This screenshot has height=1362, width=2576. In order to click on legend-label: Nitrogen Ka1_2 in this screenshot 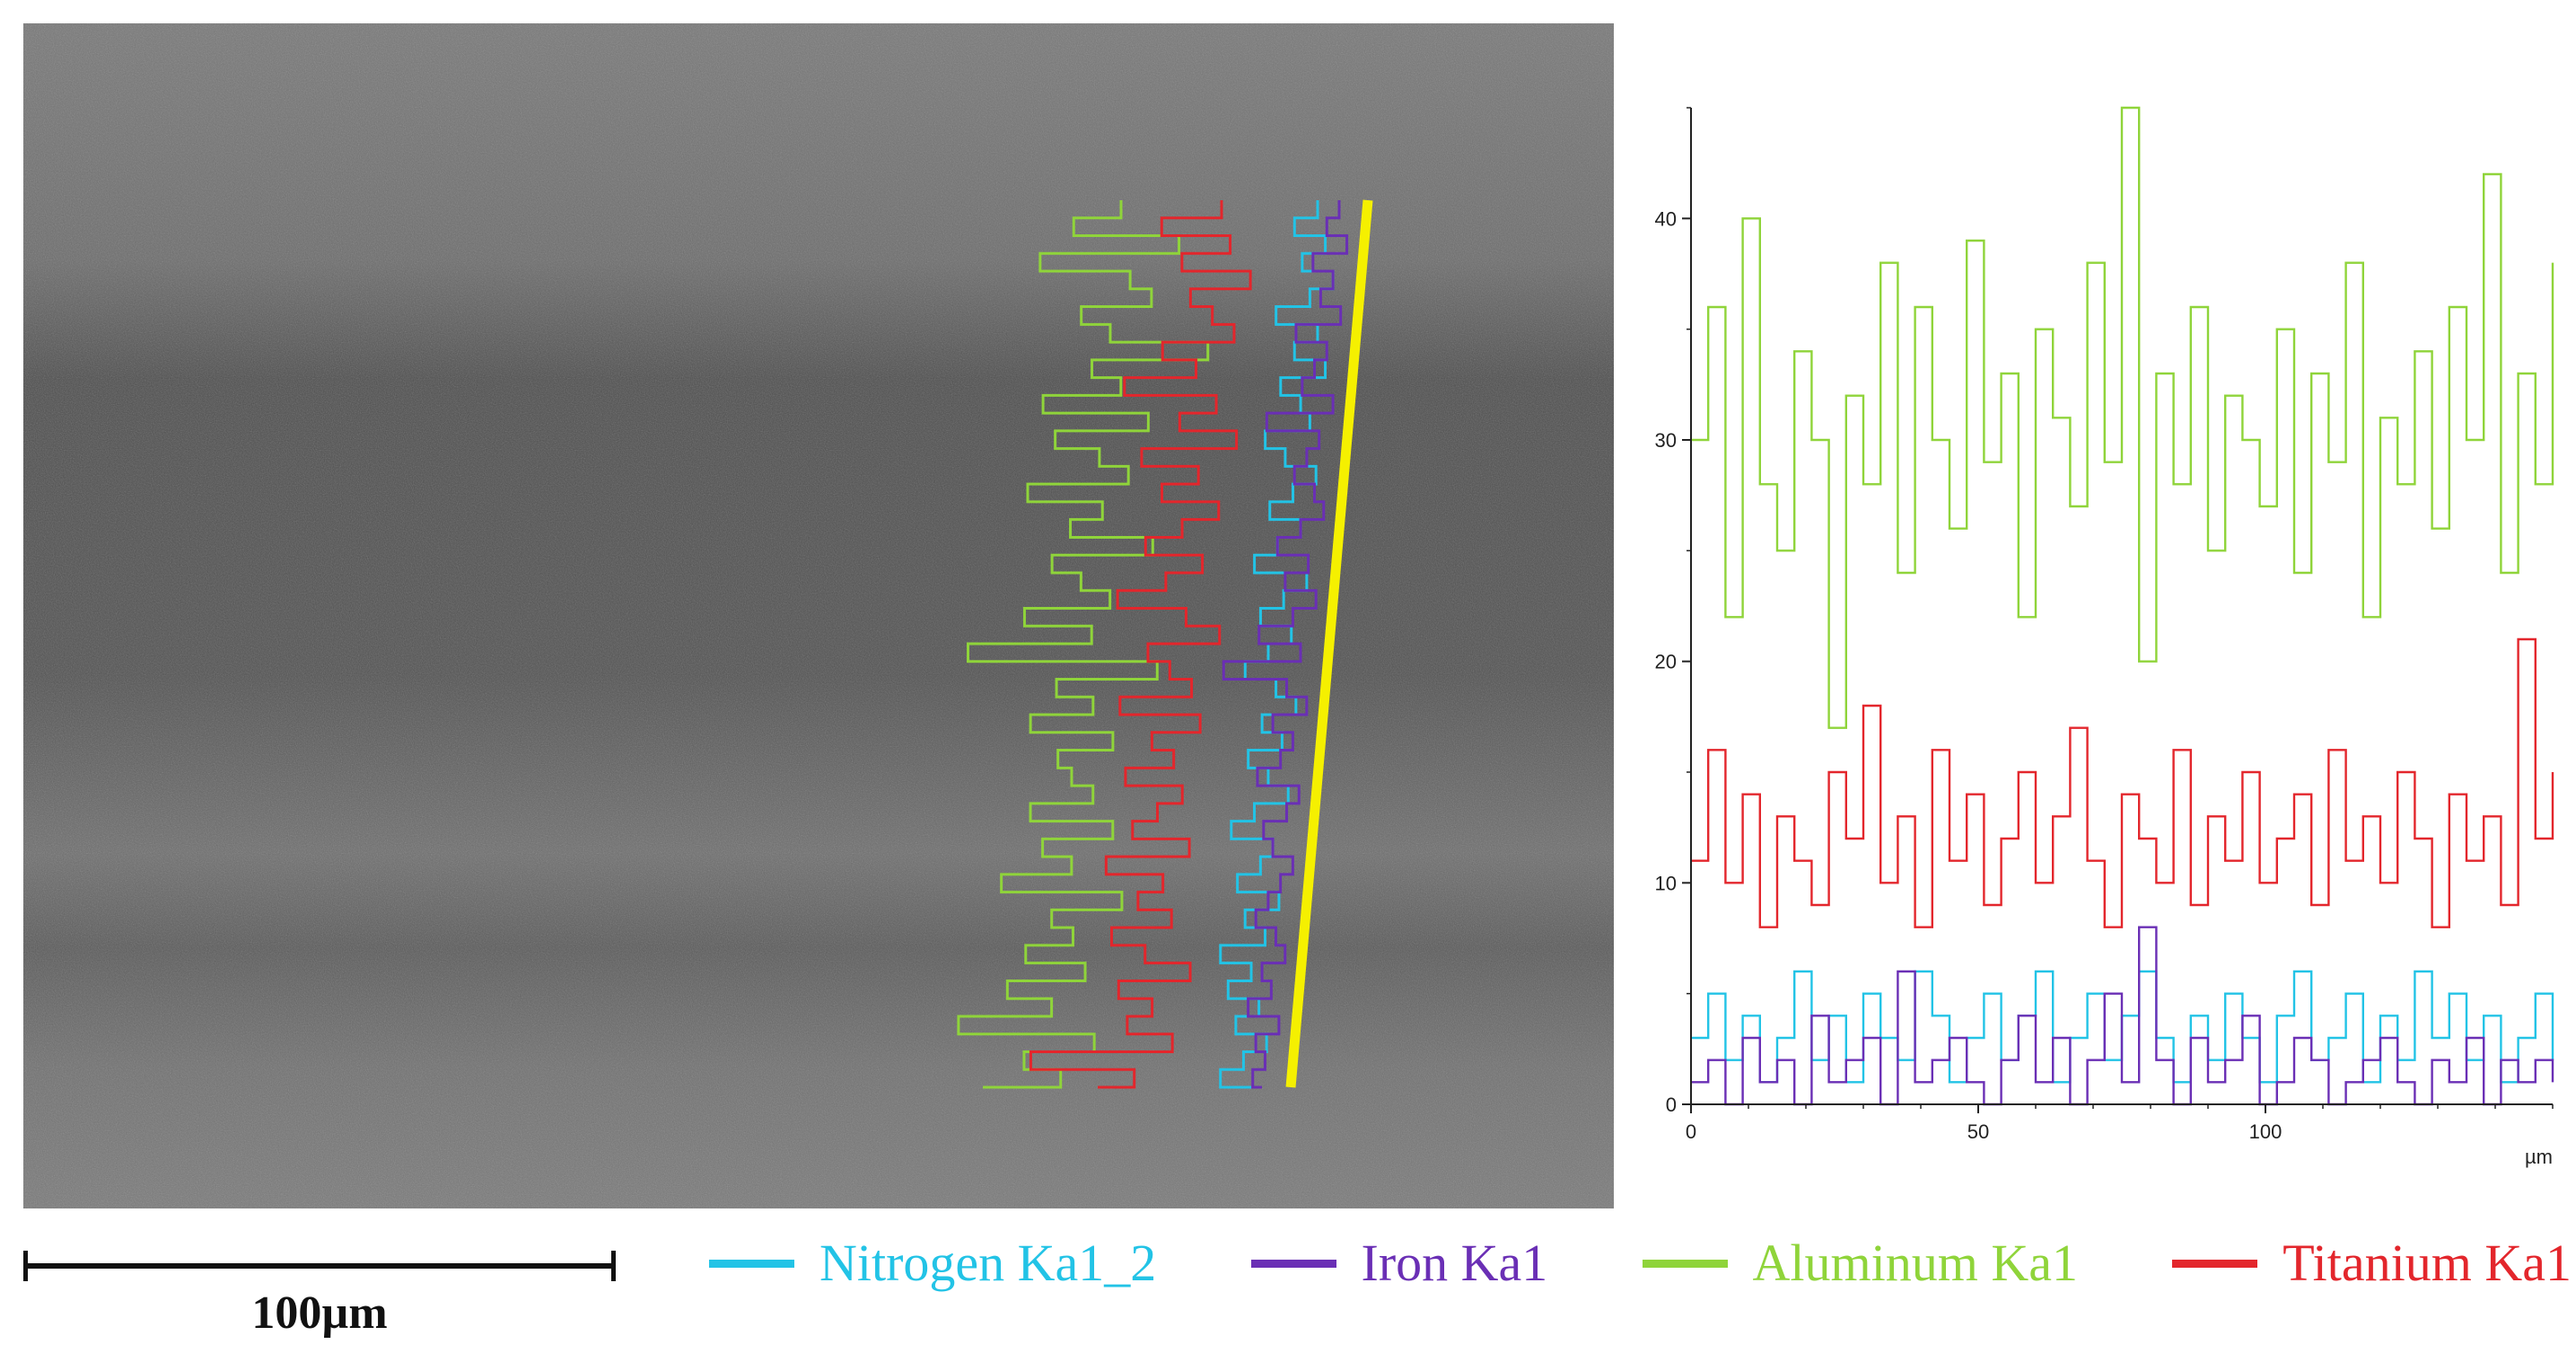, I will do `click(988, 1263)`.